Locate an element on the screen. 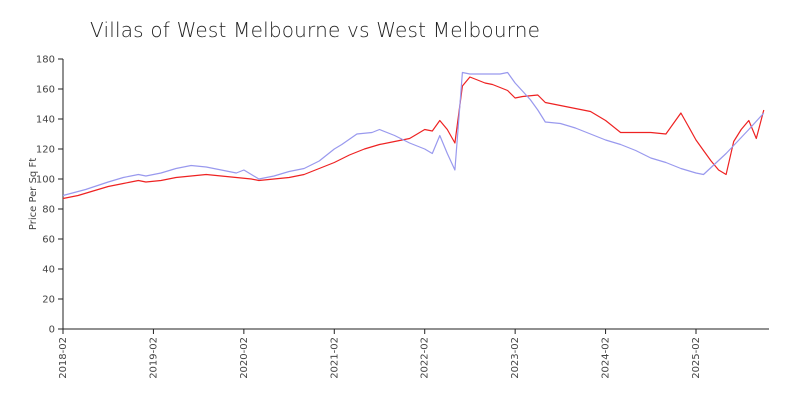  y-tick-label: 180 is located at coordinates (45, 60).